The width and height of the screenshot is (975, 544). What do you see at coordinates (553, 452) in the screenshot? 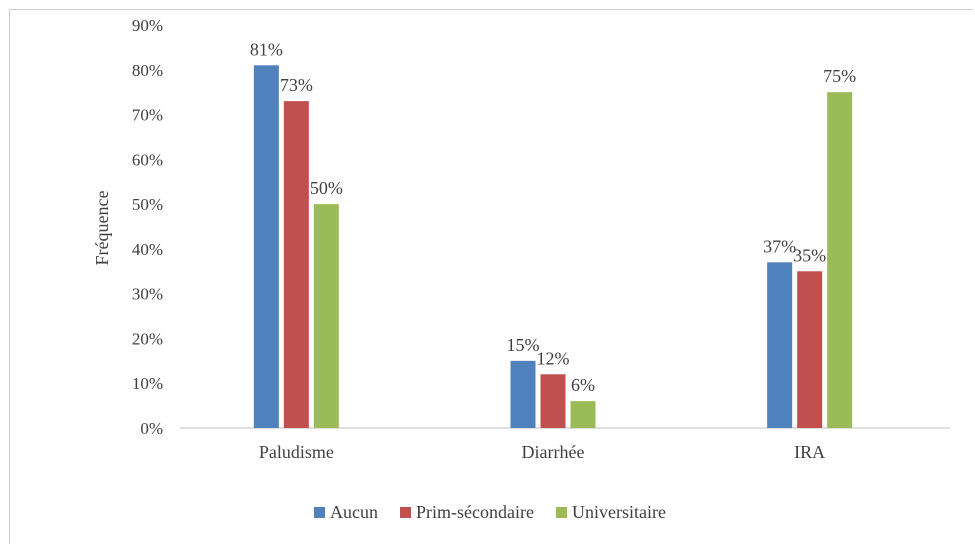
I see `category-label: Diarrhée` at bounding box center [553, 452].